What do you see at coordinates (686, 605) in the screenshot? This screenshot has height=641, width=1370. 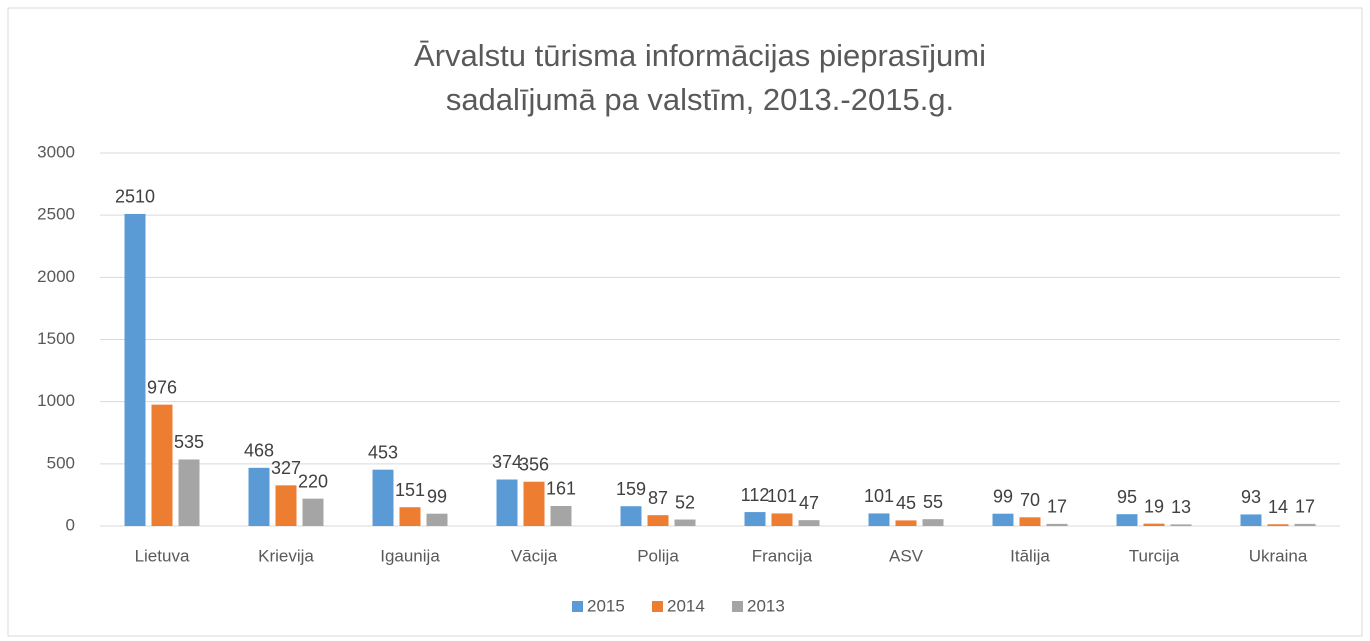 I see `legend-label: 2014` at bounding box center [686, 605].